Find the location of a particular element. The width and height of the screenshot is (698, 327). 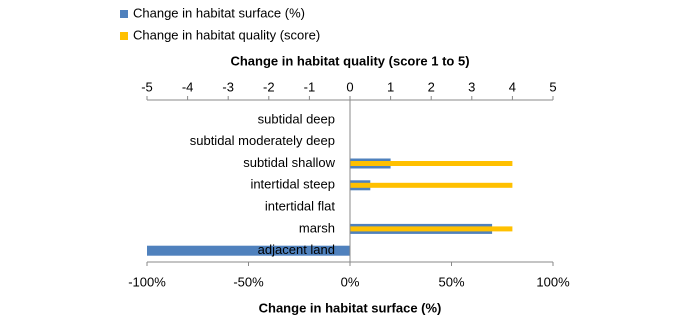

x-tick-label: -50% is located at coordinates (248, 281).